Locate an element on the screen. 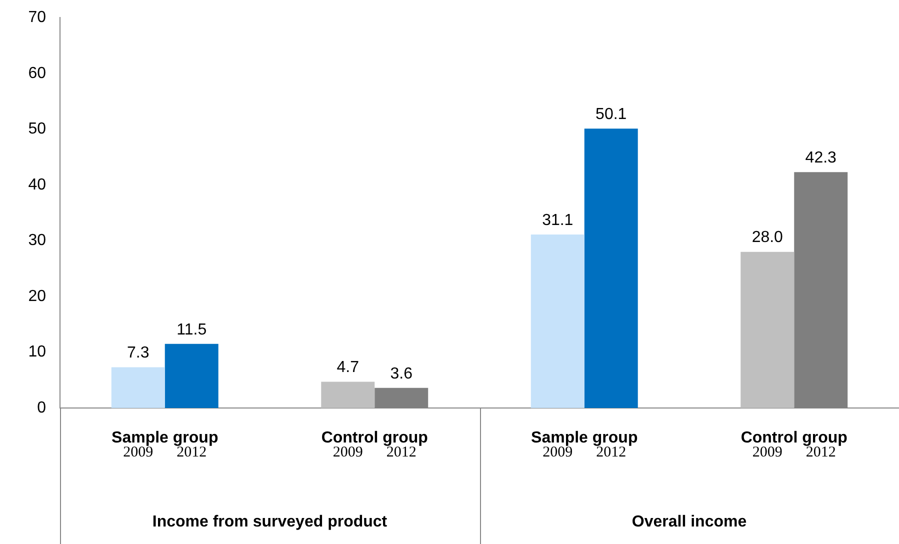 This screenshot has height=544, width=899. y-tick-label: 60 is located at coordinates (37, 73).